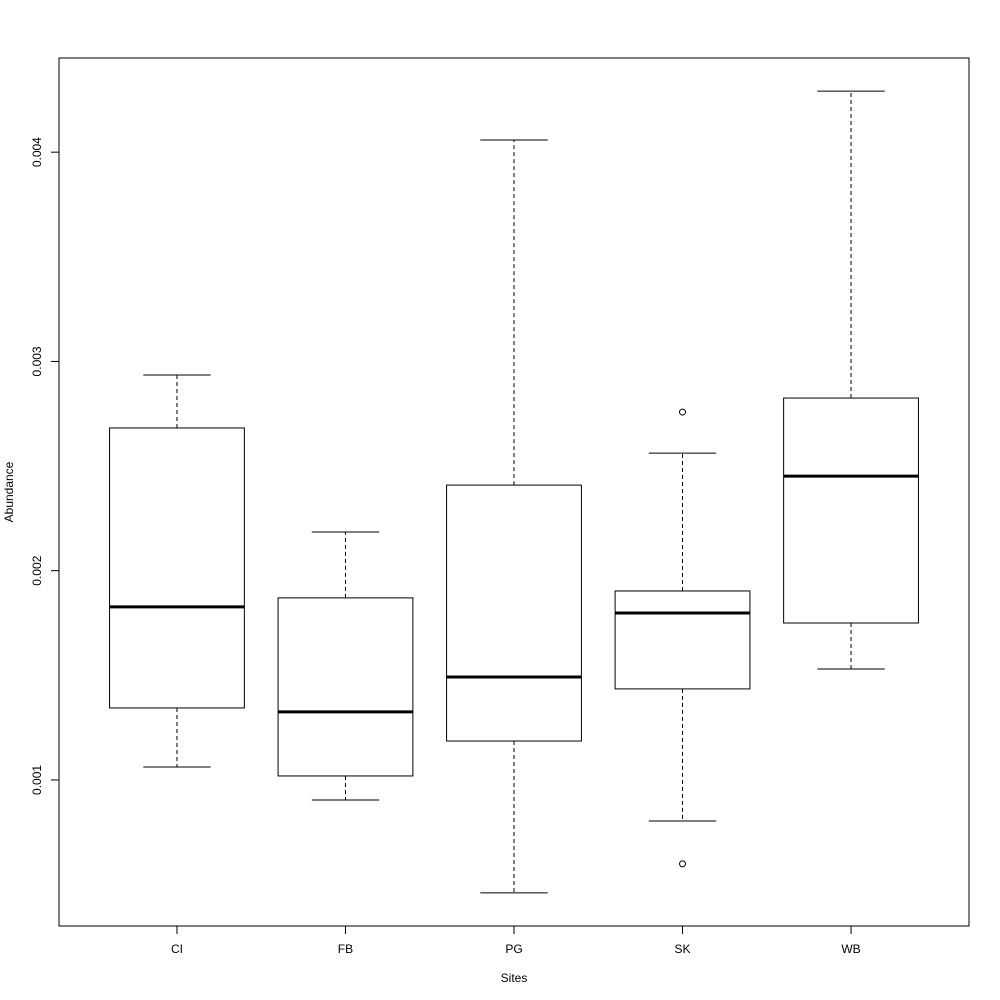 The image size is (1000, 1000). What do you see at coordinates (850, 949) in the screenshot?
I see `x-tick-label: WB` at bounding box center [850, 949].